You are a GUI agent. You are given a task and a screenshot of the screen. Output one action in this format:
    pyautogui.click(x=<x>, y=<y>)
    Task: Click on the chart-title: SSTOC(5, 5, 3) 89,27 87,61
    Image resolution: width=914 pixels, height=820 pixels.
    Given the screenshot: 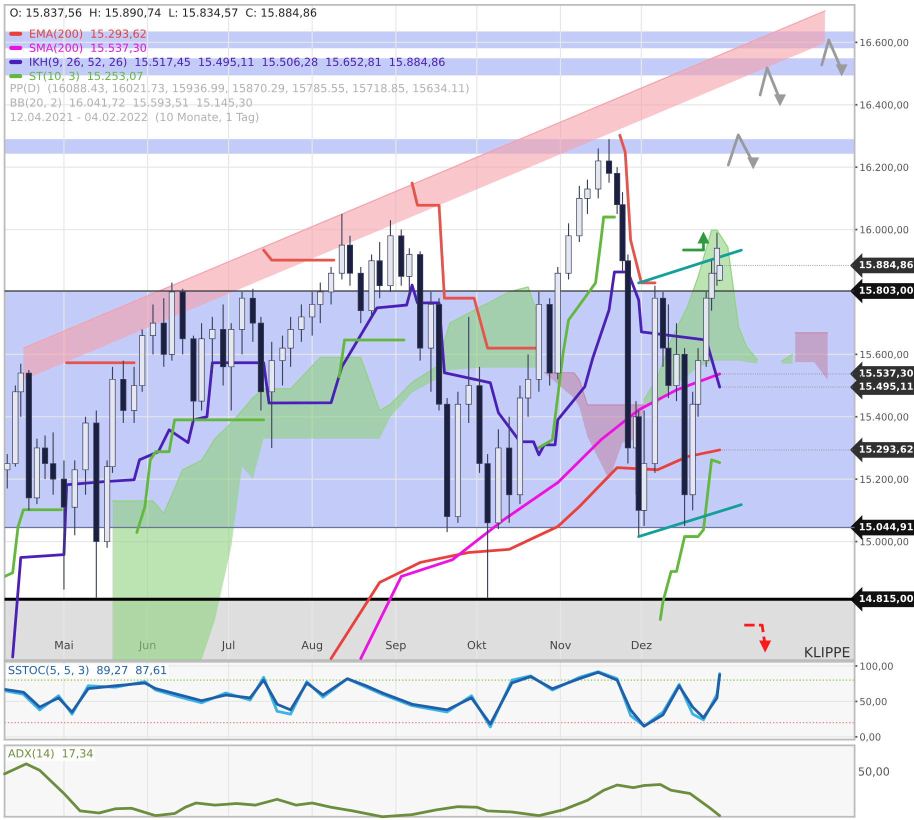 What is the action you would take?
    pyautogui.click(x=87, y=671)
    